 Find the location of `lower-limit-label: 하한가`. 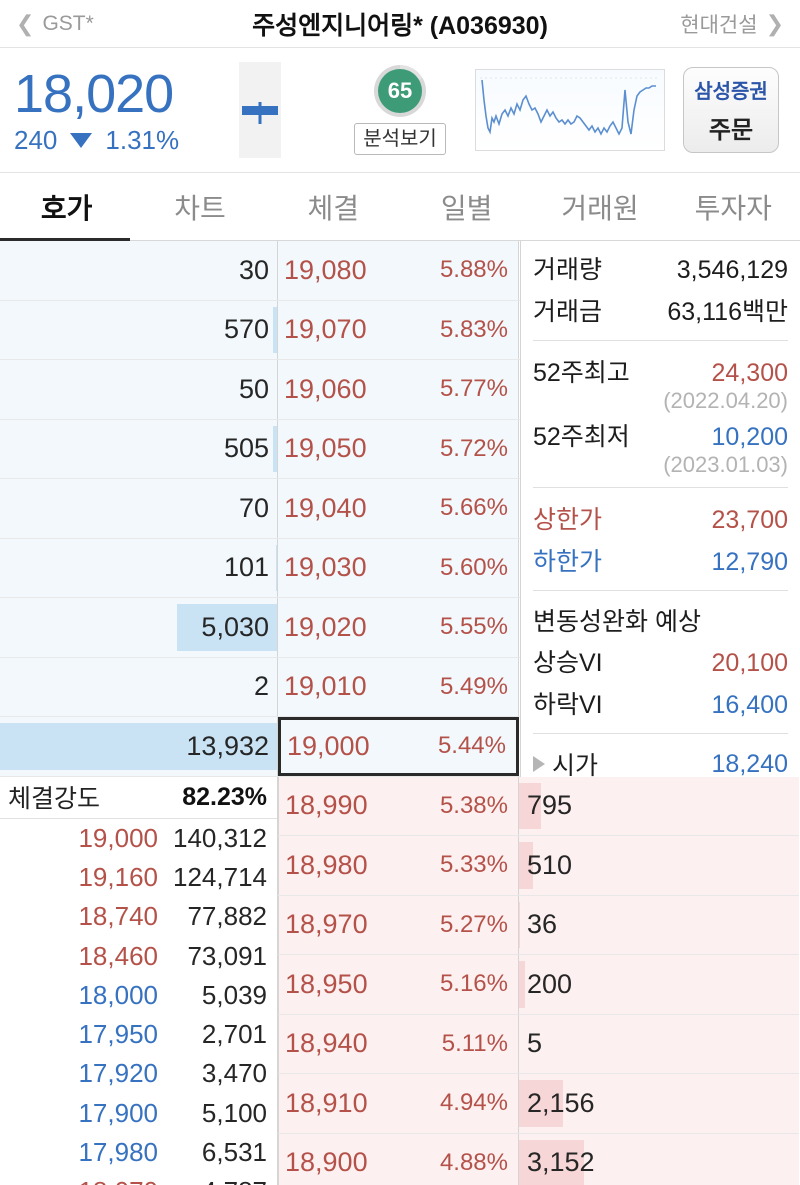

lower-limit-label: 하한가 is located at coordinates (568, 562).